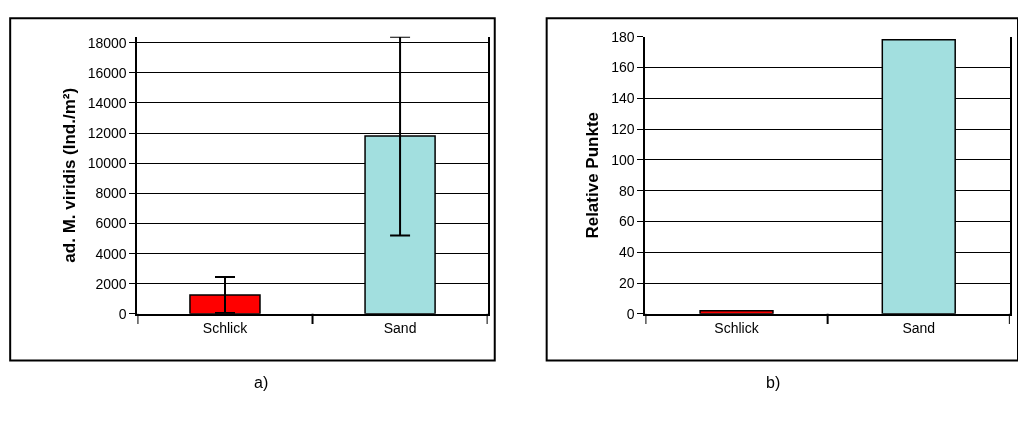 The height and width of the screenshot is (426, 1018). What do you see at coordinates (627, 190) in the screenshot?
I see `y-tick-label: 80` at bounding box center [627, 190].